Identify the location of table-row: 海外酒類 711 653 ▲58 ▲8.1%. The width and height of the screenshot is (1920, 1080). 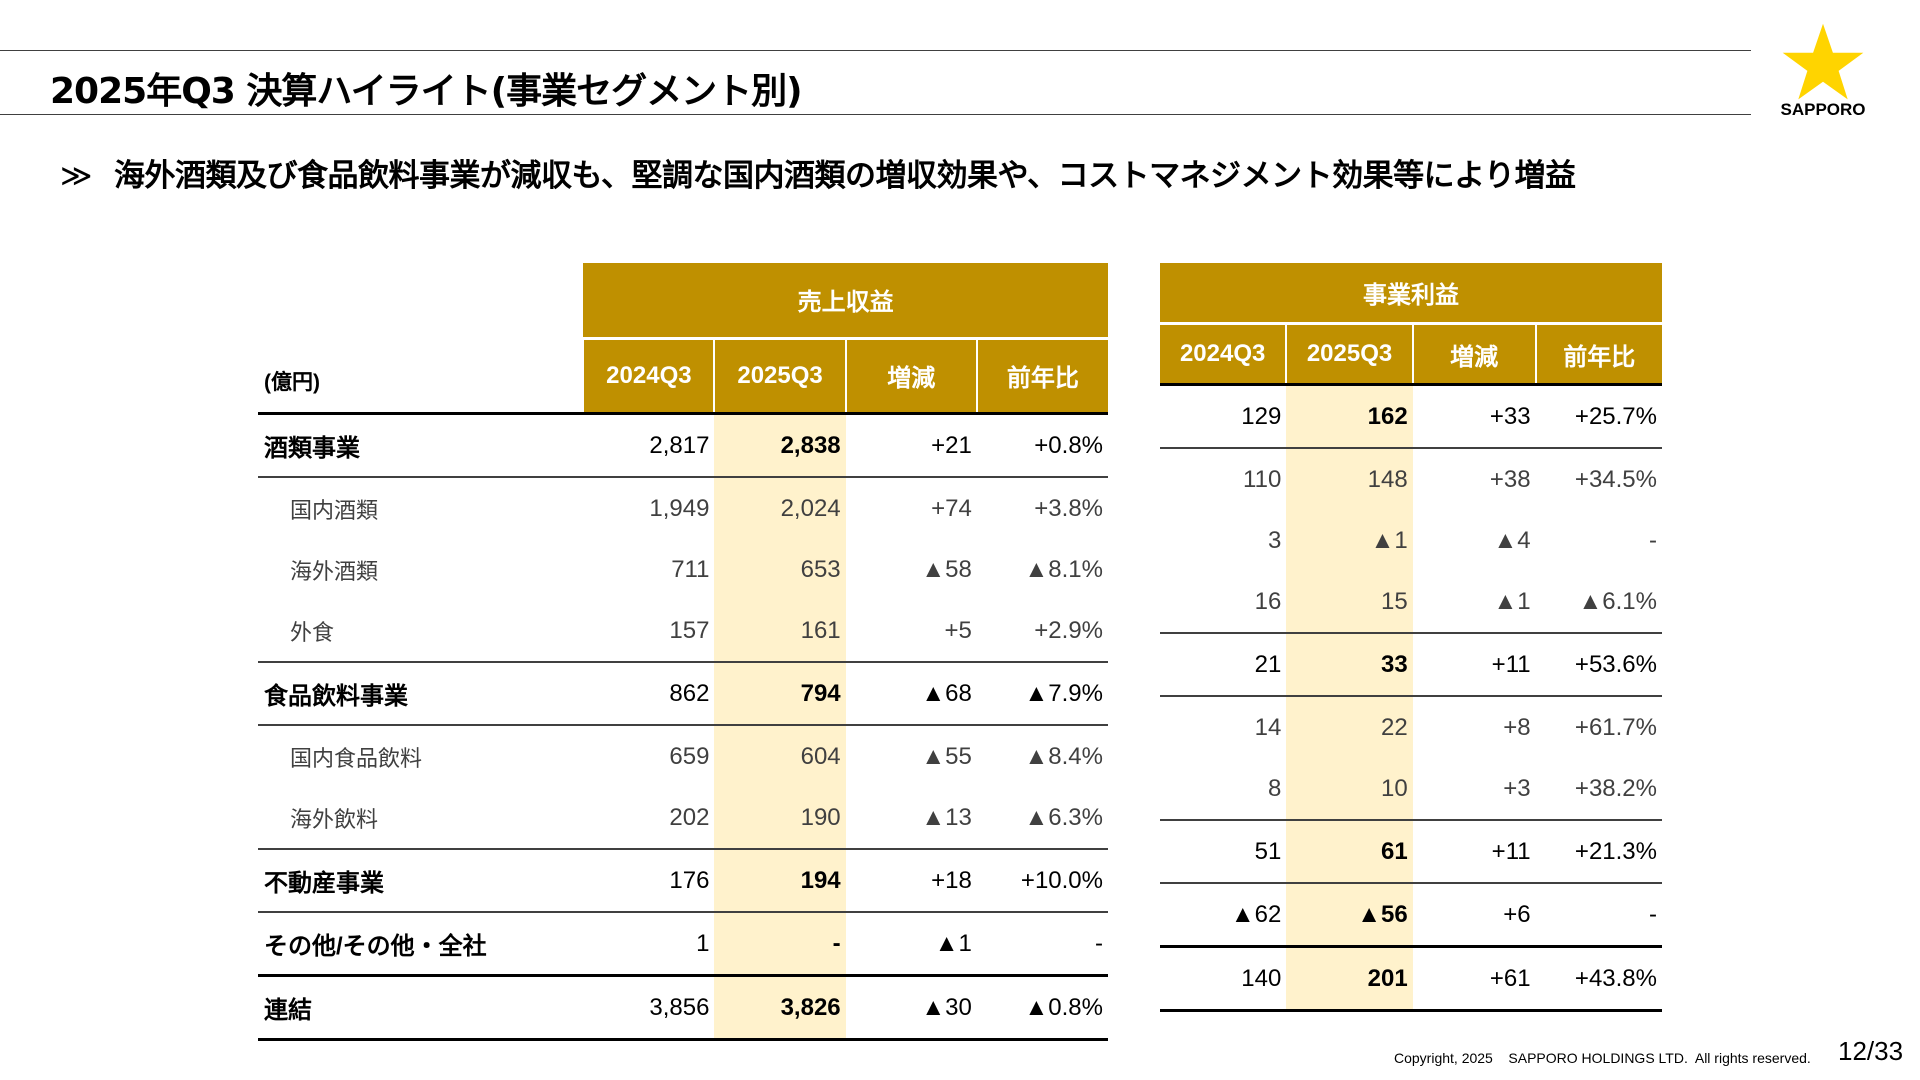
(683, 569).